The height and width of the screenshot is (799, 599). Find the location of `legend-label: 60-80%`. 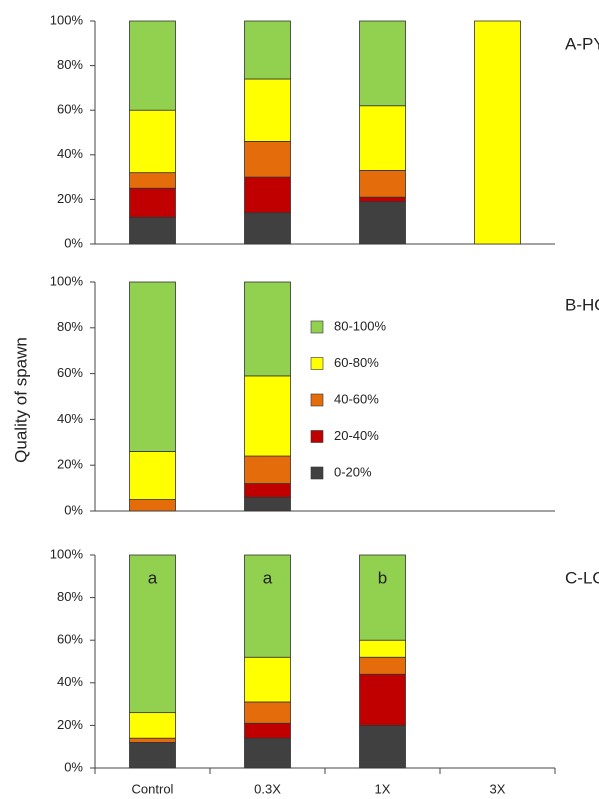

legend-label: 60-80% is located at coordinates (356, 362).